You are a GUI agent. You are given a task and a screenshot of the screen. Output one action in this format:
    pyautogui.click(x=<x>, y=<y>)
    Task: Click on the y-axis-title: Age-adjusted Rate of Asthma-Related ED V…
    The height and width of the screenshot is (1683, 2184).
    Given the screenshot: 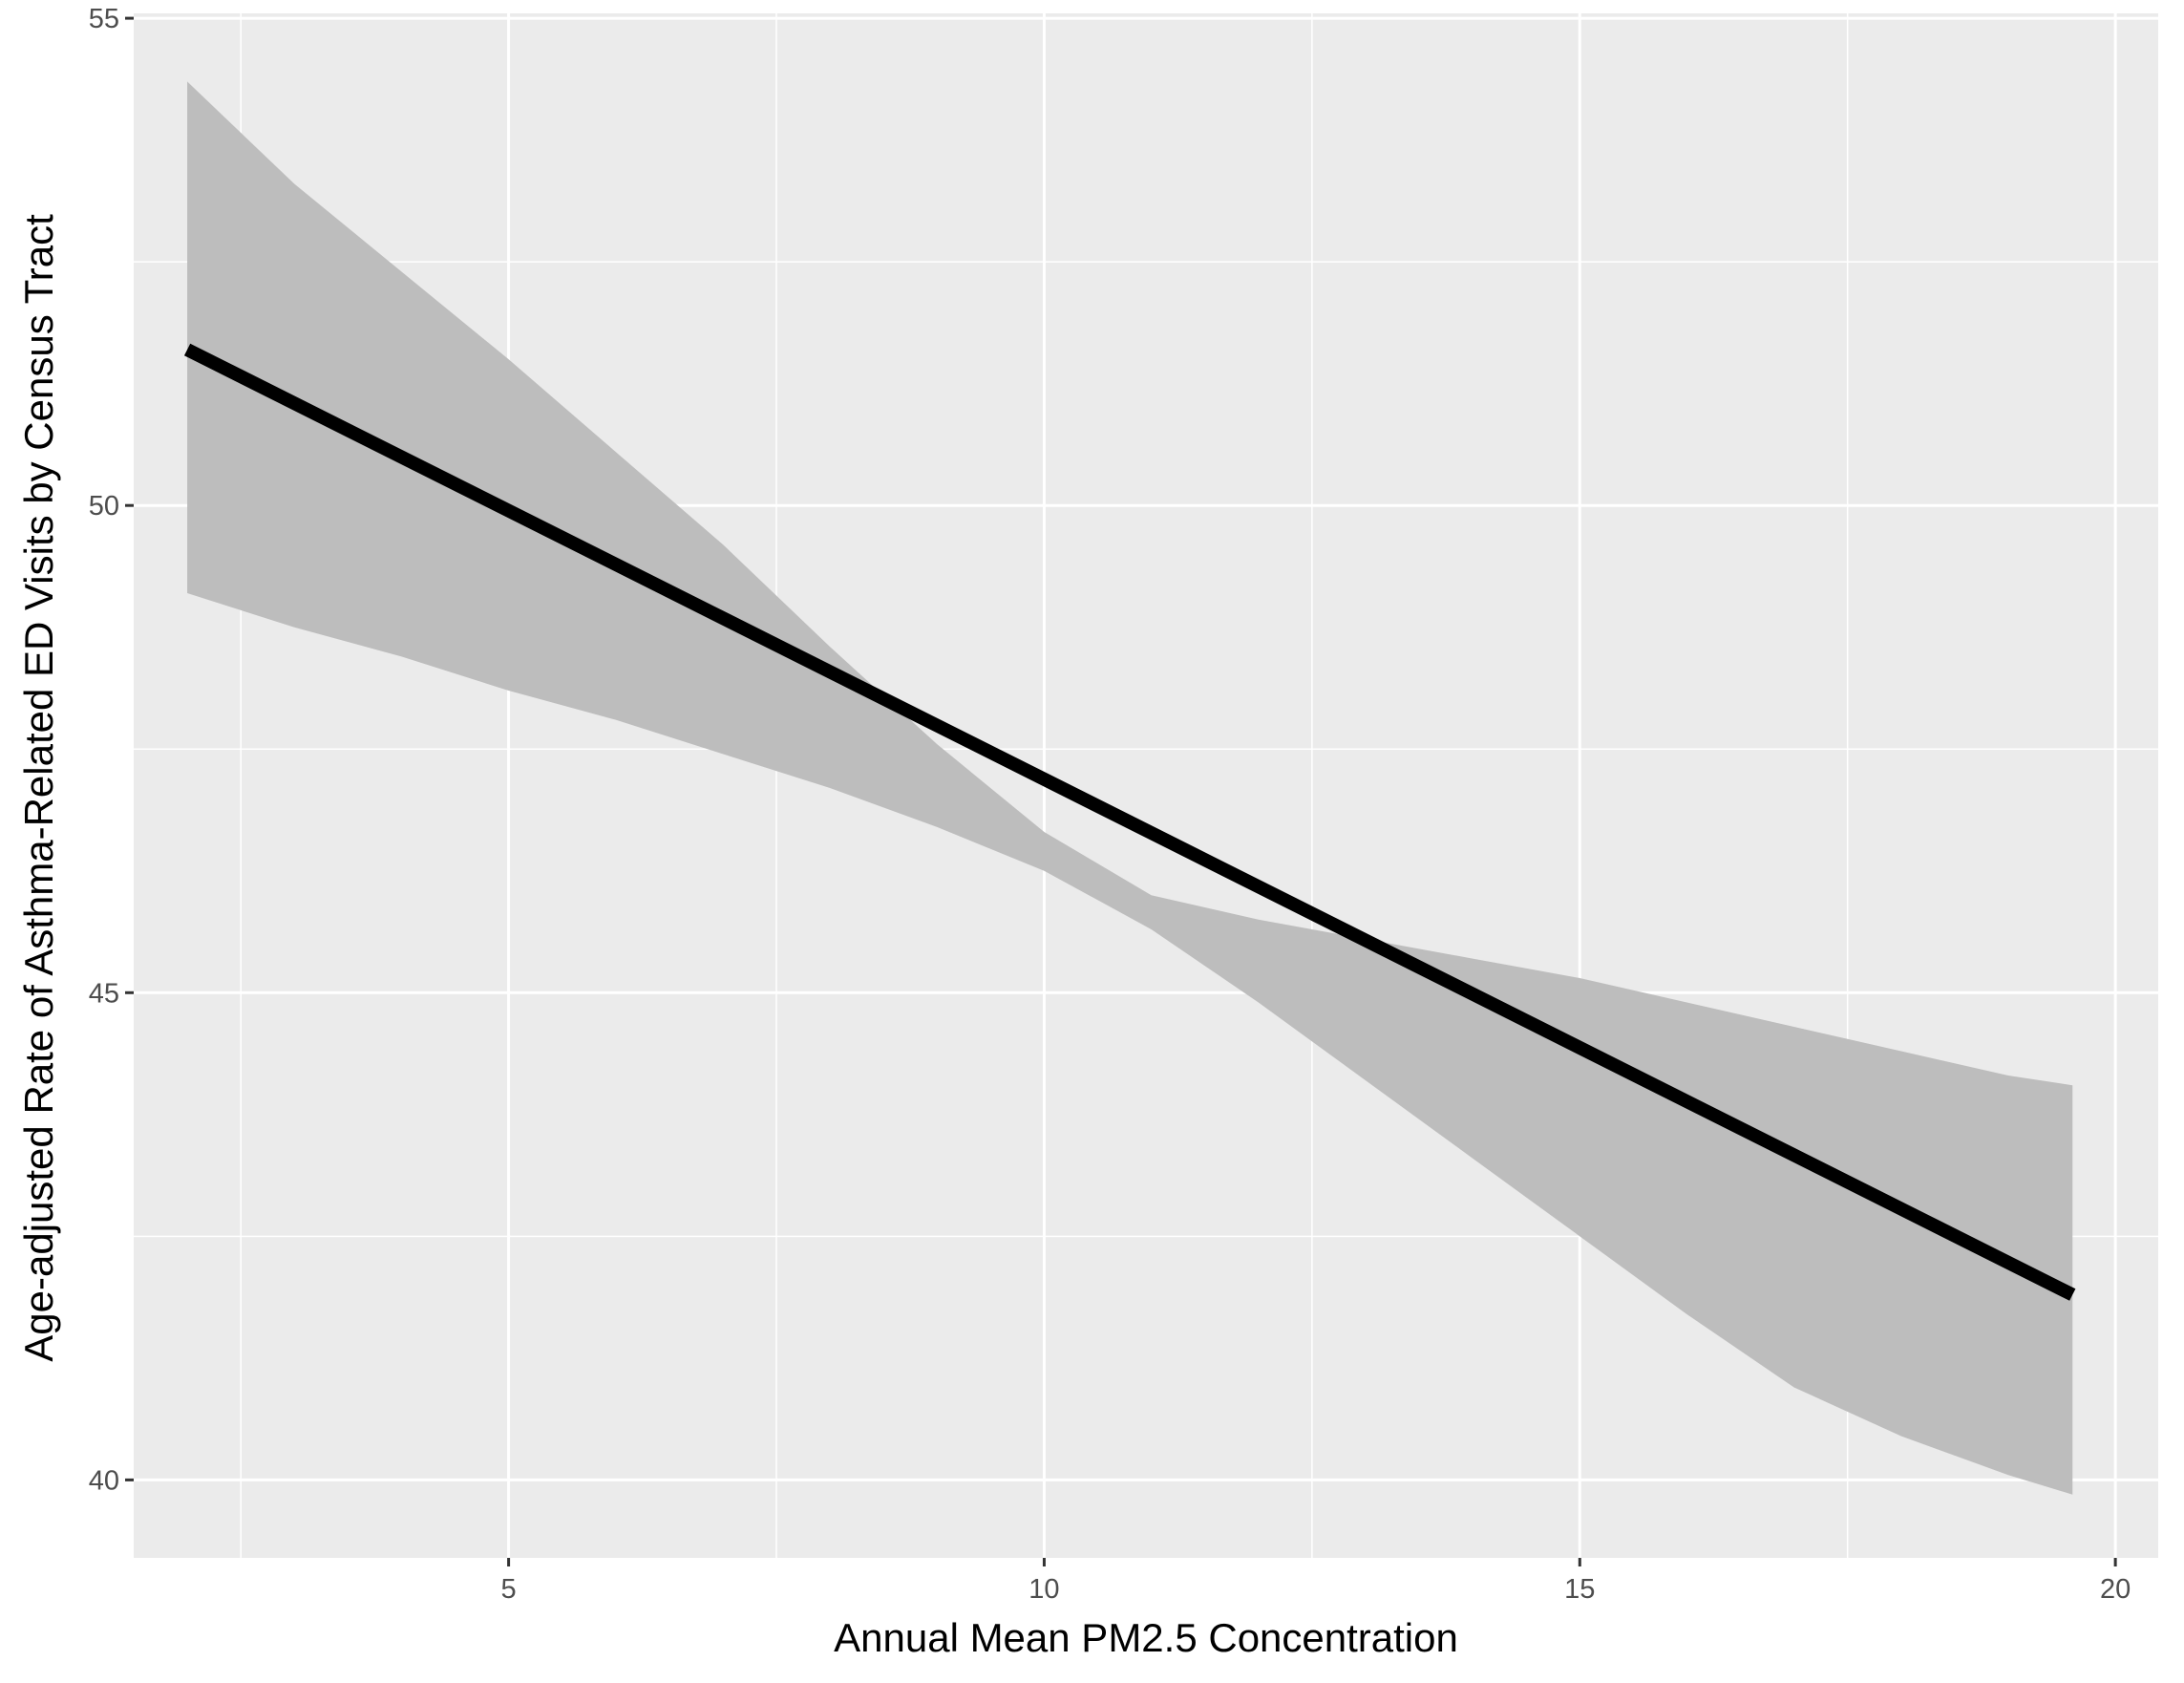 What is the action you would take?
    pyautogui.click(x=38, y=788)
    